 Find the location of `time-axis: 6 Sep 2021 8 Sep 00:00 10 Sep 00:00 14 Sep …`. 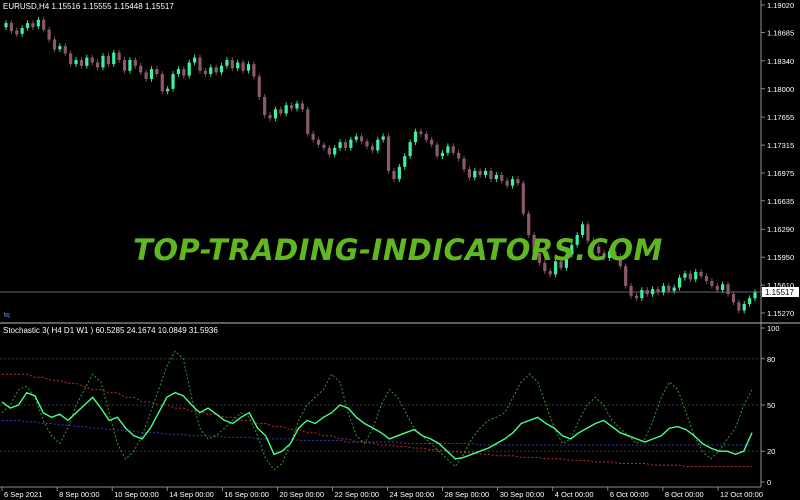

time-axis: 6 Sep 2021 8 Sep 00:00 10 Sep 00:00 14 Sep … is located at coordinates (381, 492).